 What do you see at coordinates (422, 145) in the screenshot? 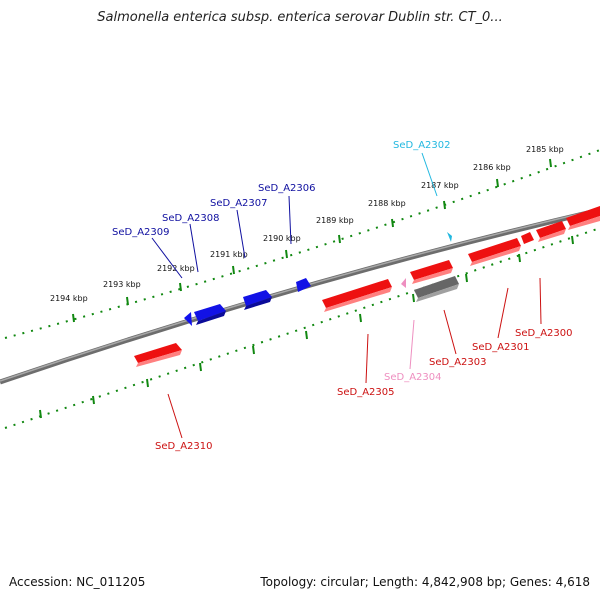
I see `label-SeD_A2302: SeD_A2302` at bounding box center [422, 145].